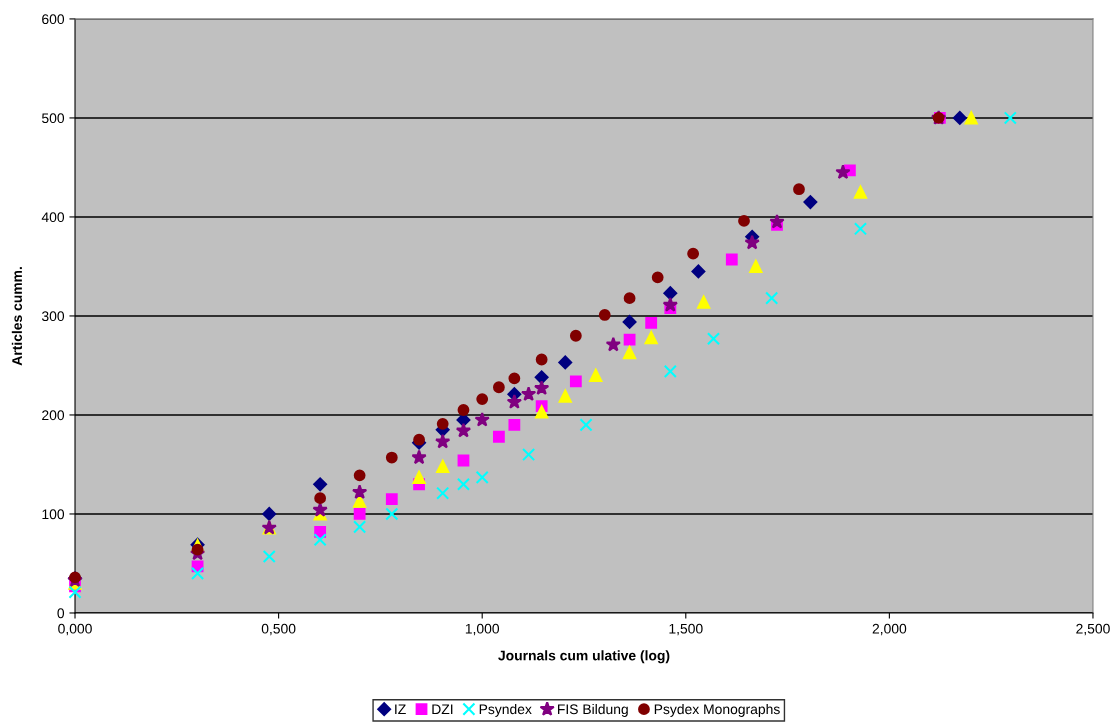 This screenshot has width=1113, height=728. Describe the element at coordinates (889, 629) in the screenshot. I see `x-tick-label: 2,000` at that location.